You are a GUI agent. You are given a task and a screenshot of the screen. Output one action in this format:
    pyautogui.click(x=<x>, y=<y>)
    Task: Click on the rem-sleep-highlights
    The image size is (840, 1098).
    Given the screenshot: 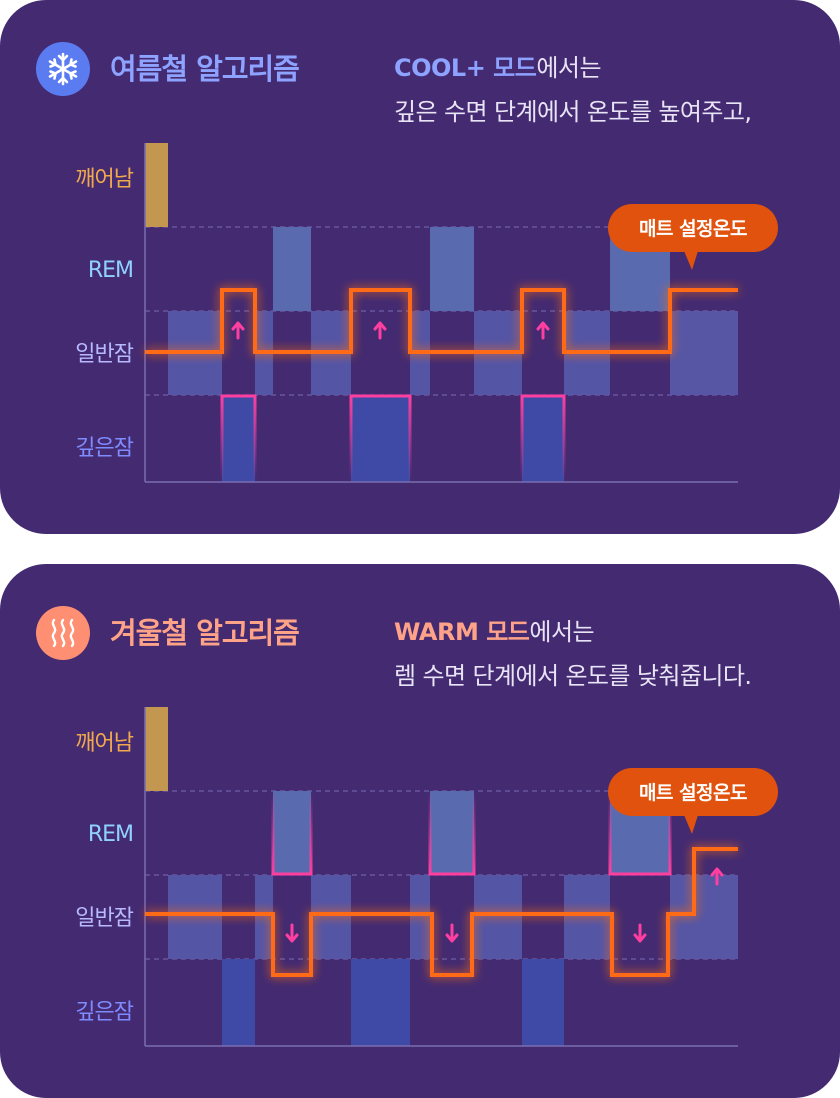 What is the action you would take?
    pyautogui.click(x=471, y=833)
    